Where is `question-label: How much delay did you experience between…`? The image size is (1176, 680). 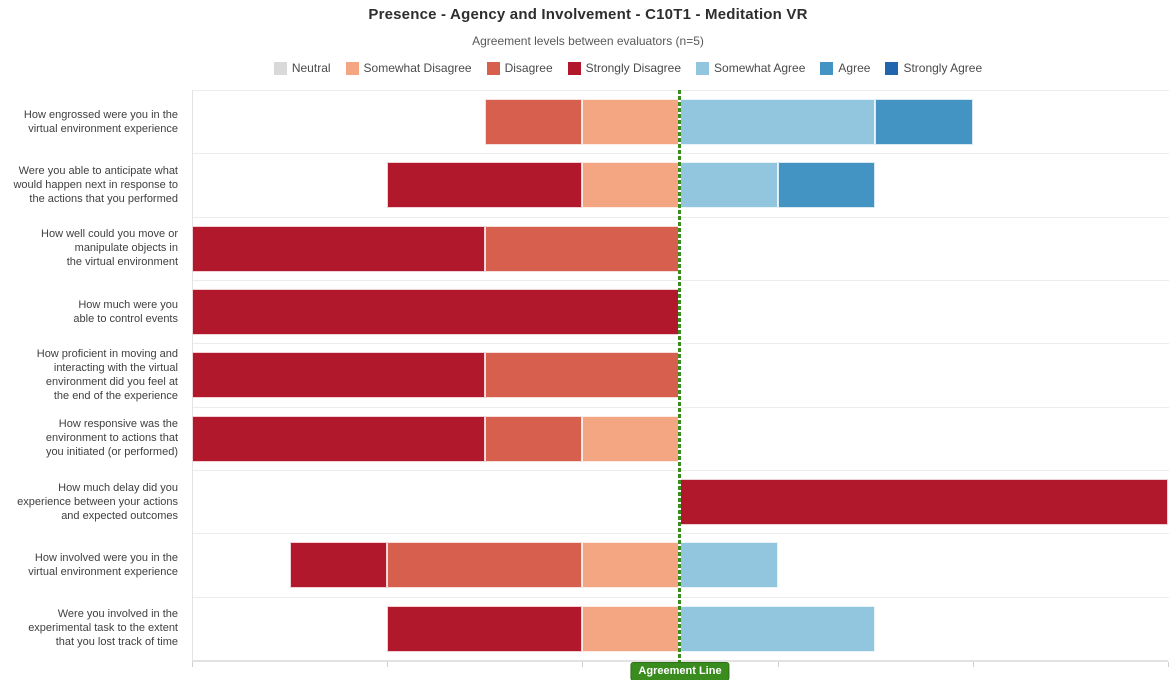 question-label: How much delay did you experience between… is located at coordinates (97, 501).